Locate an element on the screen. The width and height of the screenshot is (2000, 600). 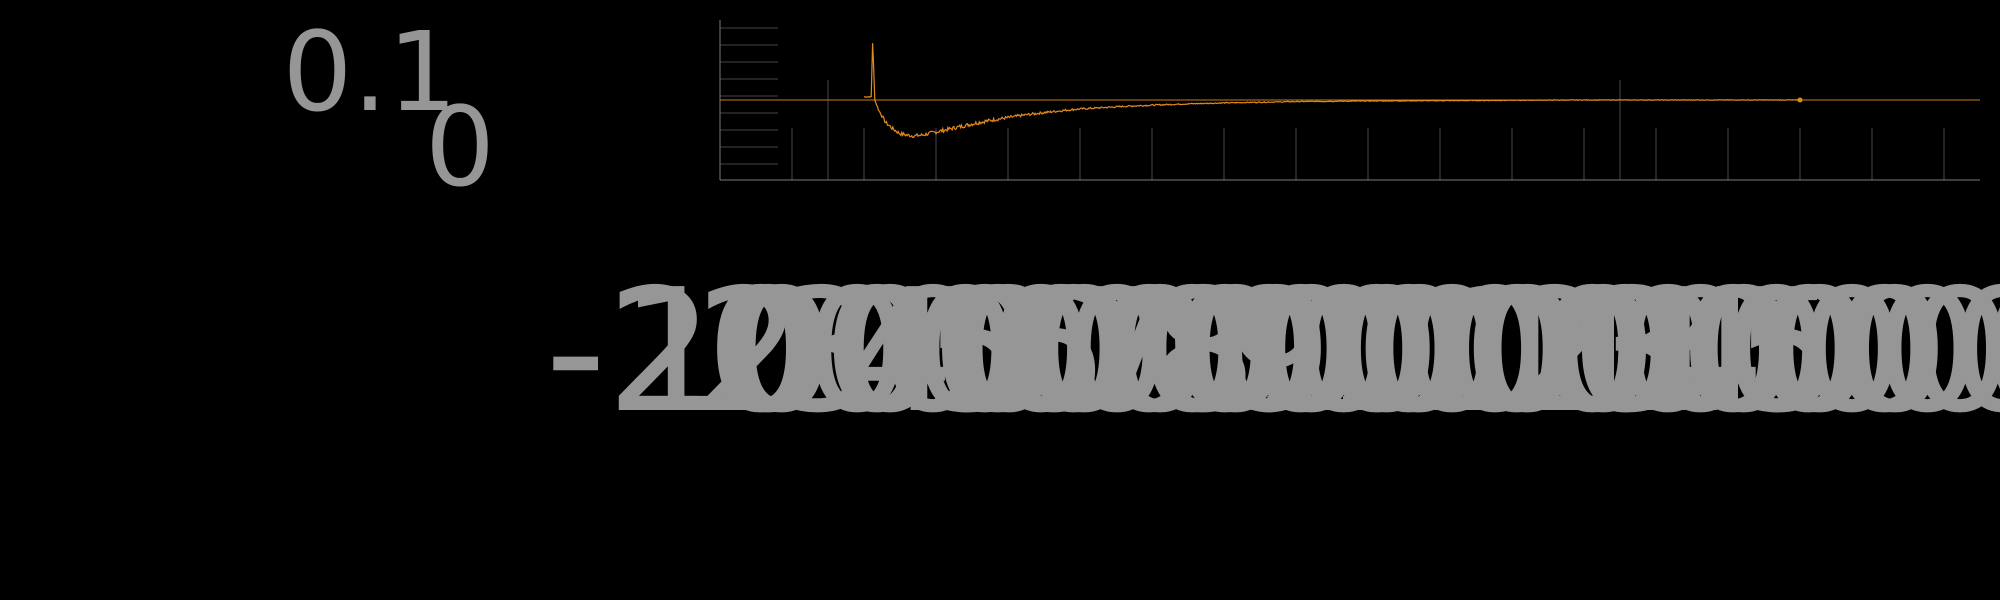
x-tick-label: -2000 is located at coordinates (792, 352).